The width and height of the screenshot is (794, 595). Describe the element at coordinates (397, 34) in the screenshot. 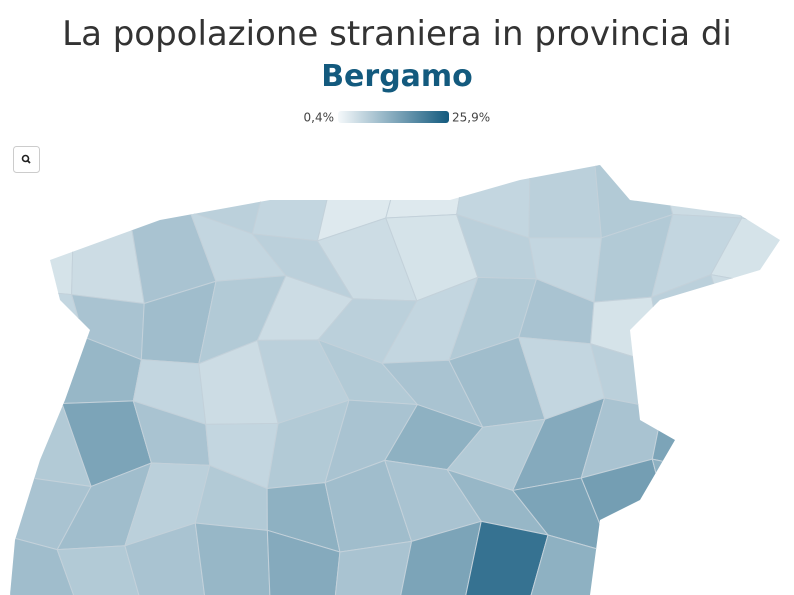

I see `title: La popolazione straniera in provincia di` at that location.